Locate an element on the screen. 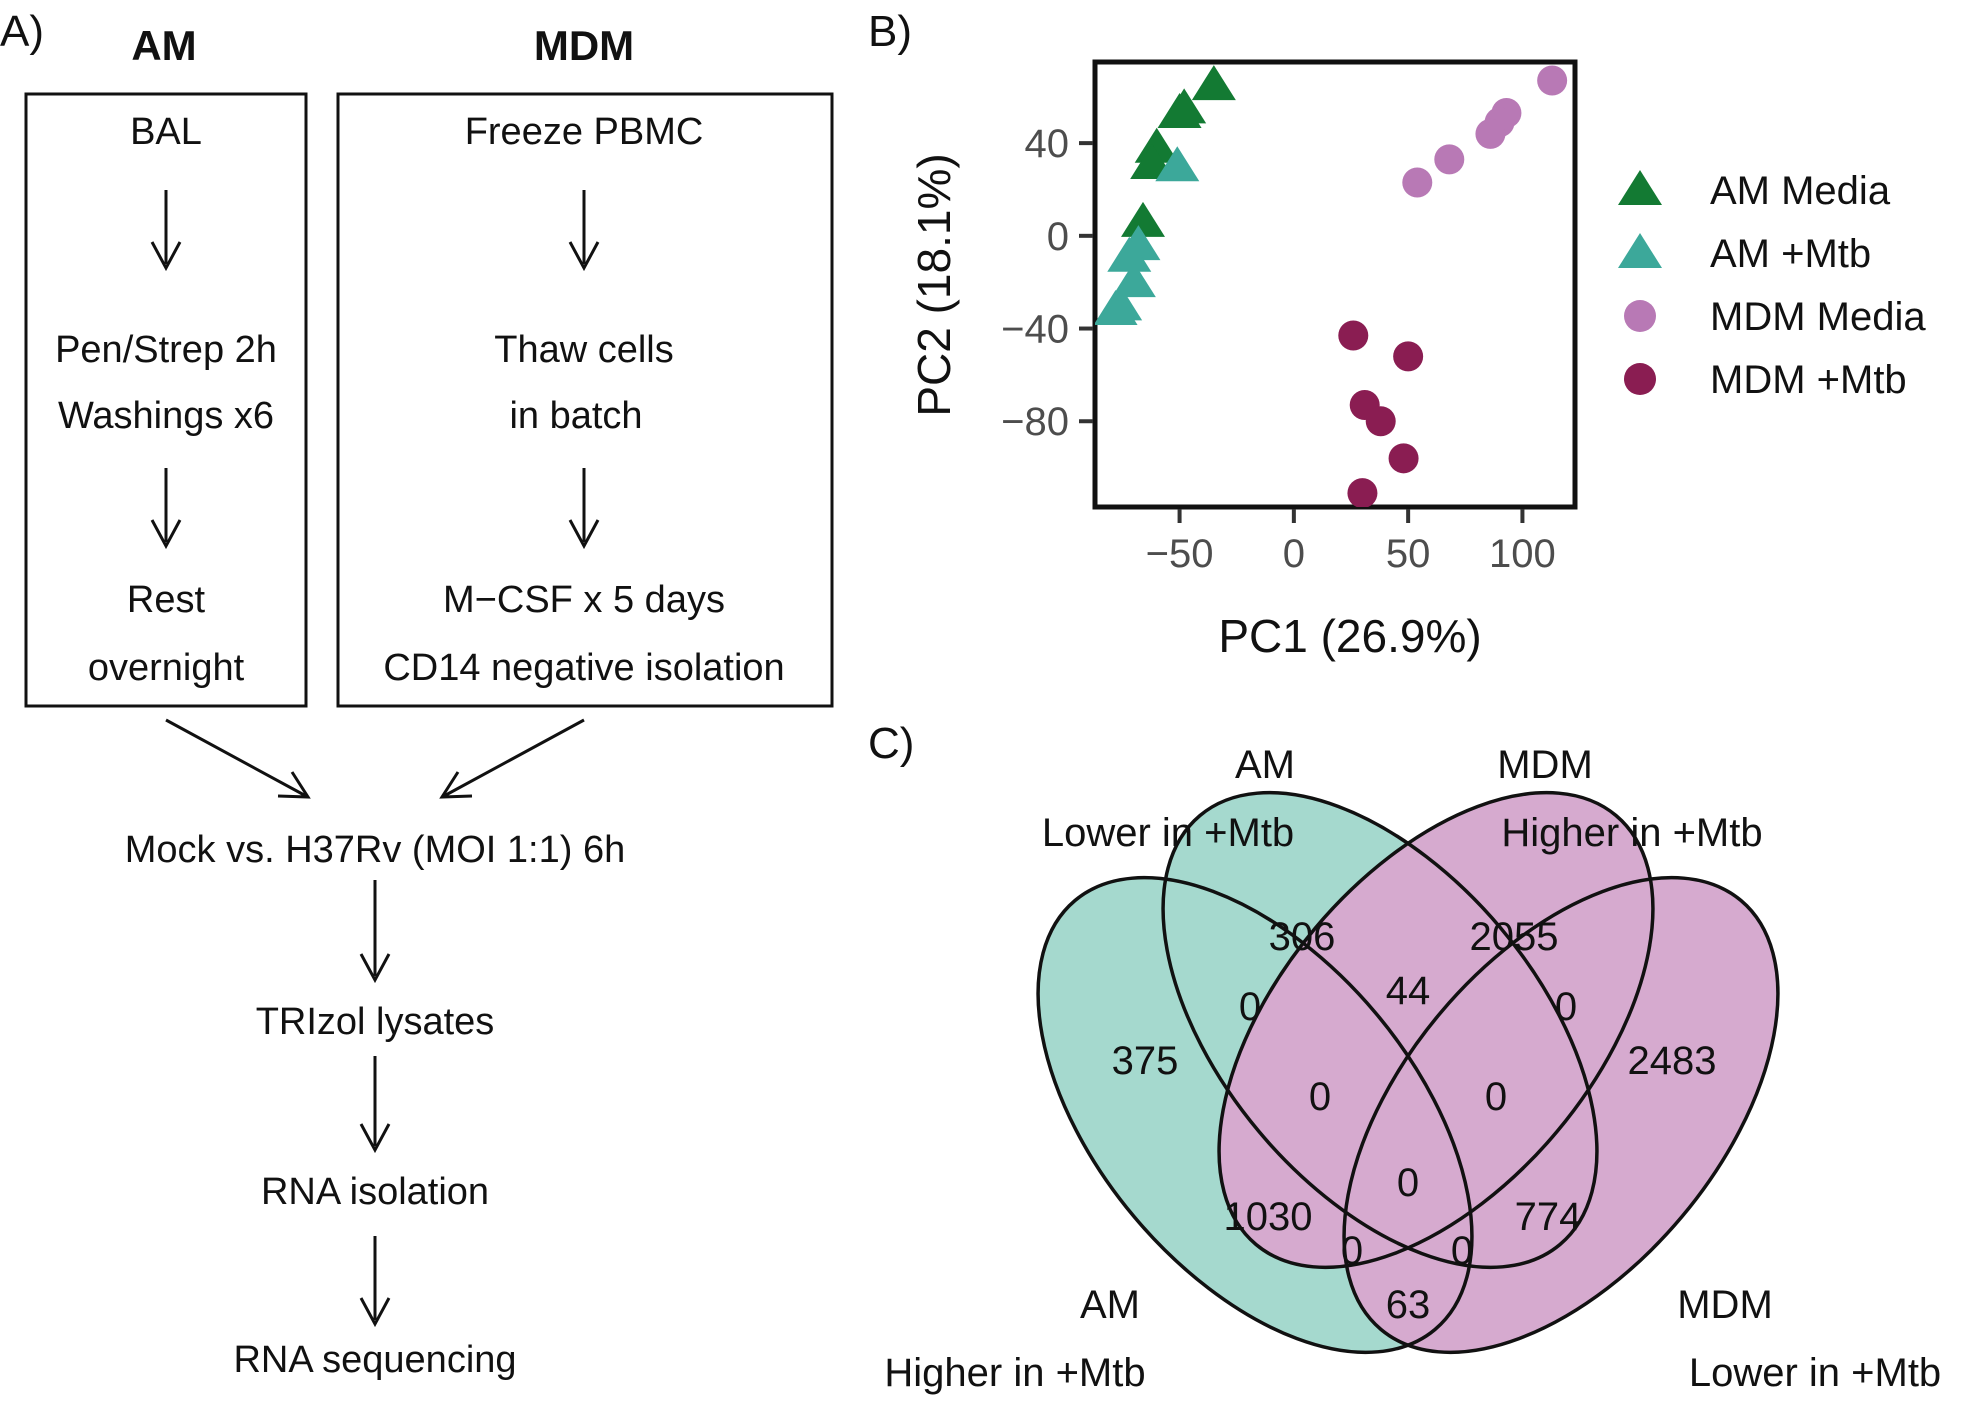 This screenshot has height=1413, width=1965. pca-x-tick-label: 50 is located at coordinates (1408, 554).